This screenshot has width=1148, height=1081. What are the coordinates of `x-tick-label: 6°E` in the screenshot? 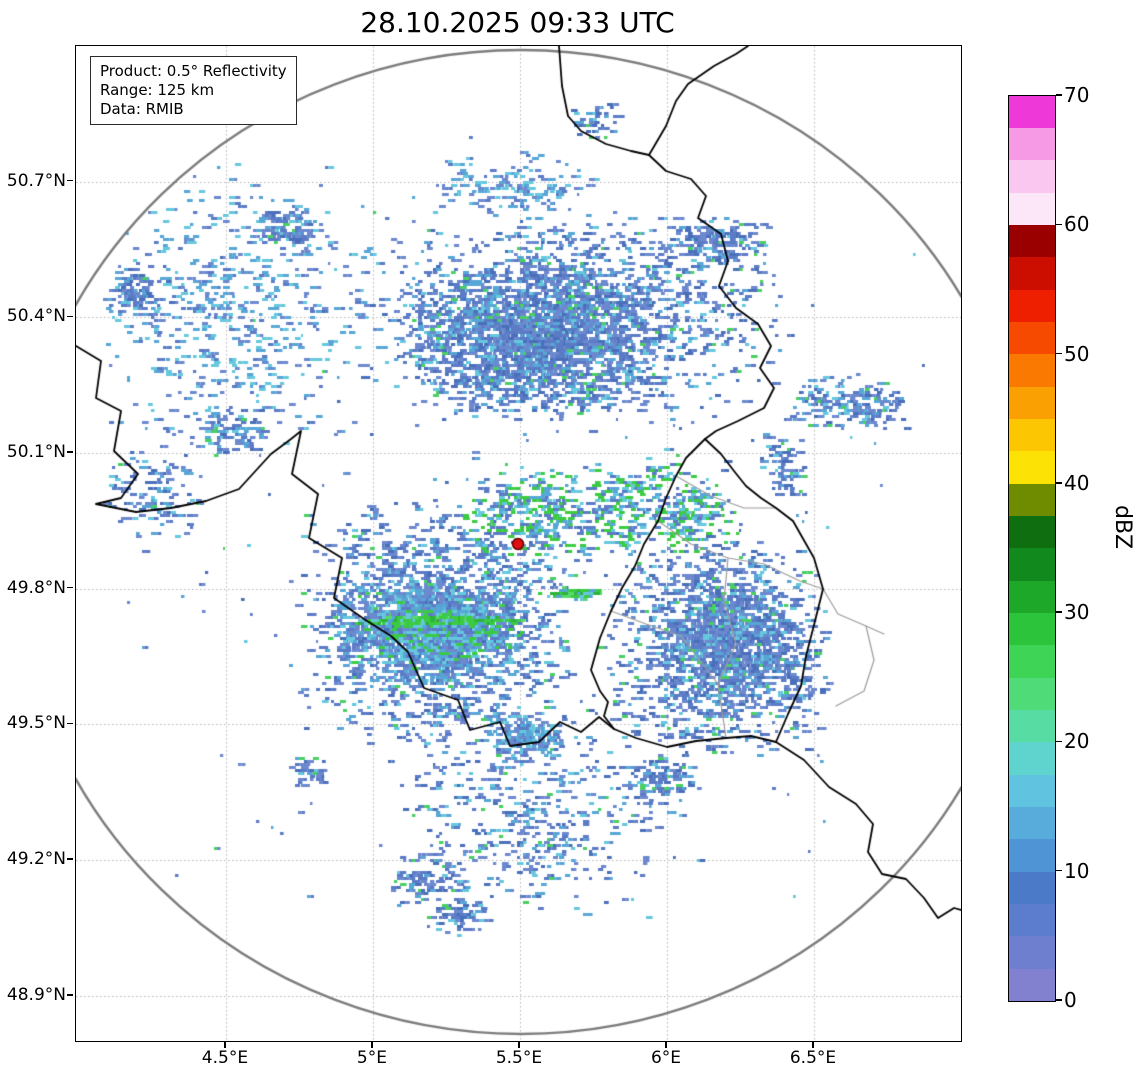 It's located at (665, 1058).